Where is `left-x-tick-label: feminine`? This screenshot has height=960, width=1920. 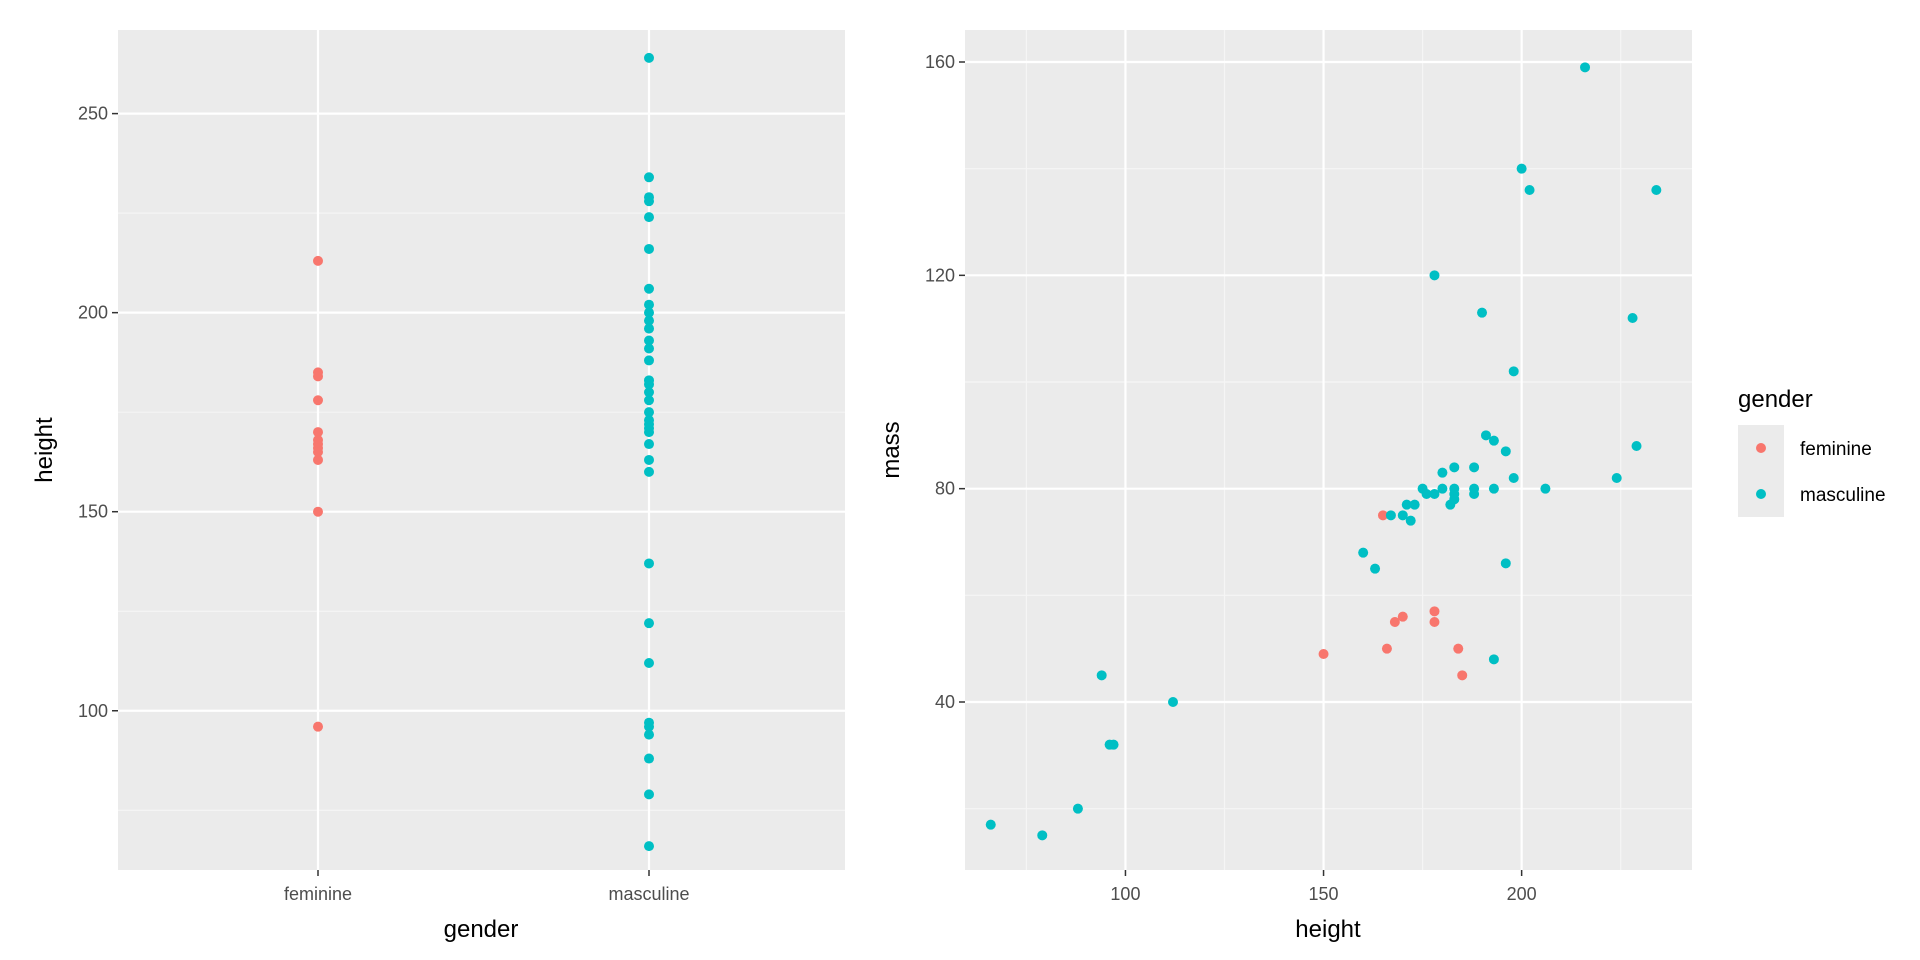 left-x-tick-label: feminine is located at coordinates (318, 894).